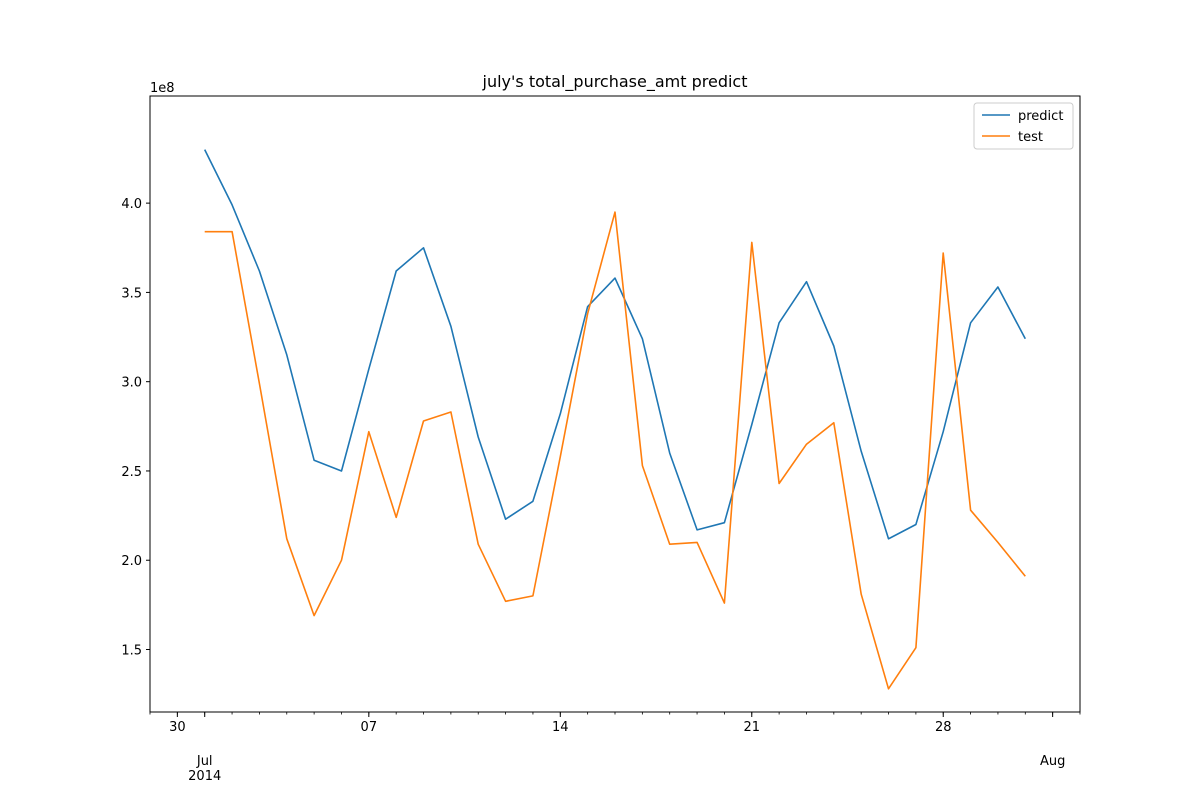  Describe the element at coordinates (131, 472) in the screenshot. I see `y-tick-label: 2.5` at that location.